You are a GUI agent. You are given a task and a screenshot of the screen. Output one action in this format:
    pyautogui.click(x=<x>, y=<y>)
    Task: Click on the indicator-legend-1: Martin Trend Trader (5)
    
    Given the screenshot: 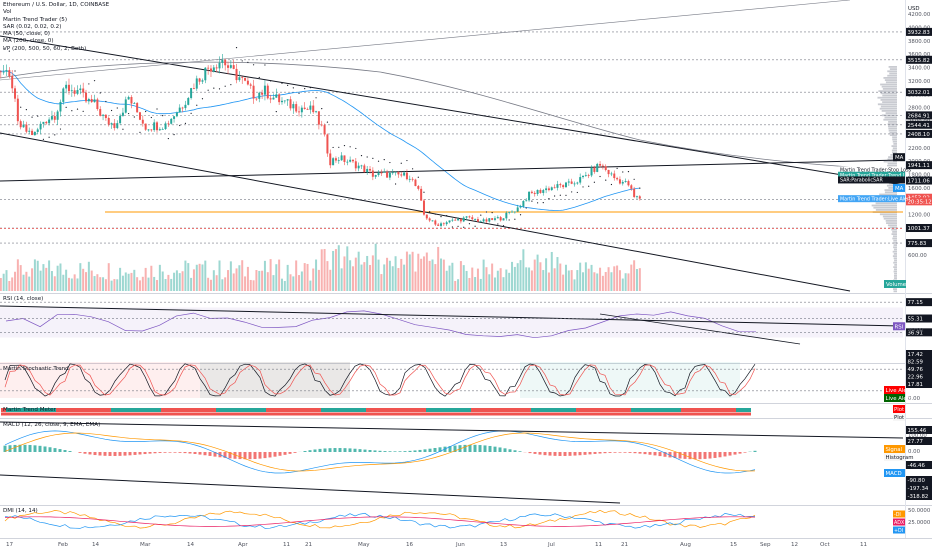 What is the action you would take?
    pyautogui.click(x=35, y=19)
    